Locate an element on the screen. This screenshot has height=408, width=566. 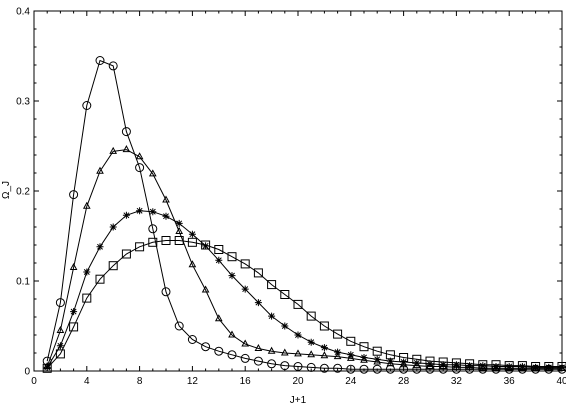
x-tick-label: 8 is located at coordinates (140, 381).